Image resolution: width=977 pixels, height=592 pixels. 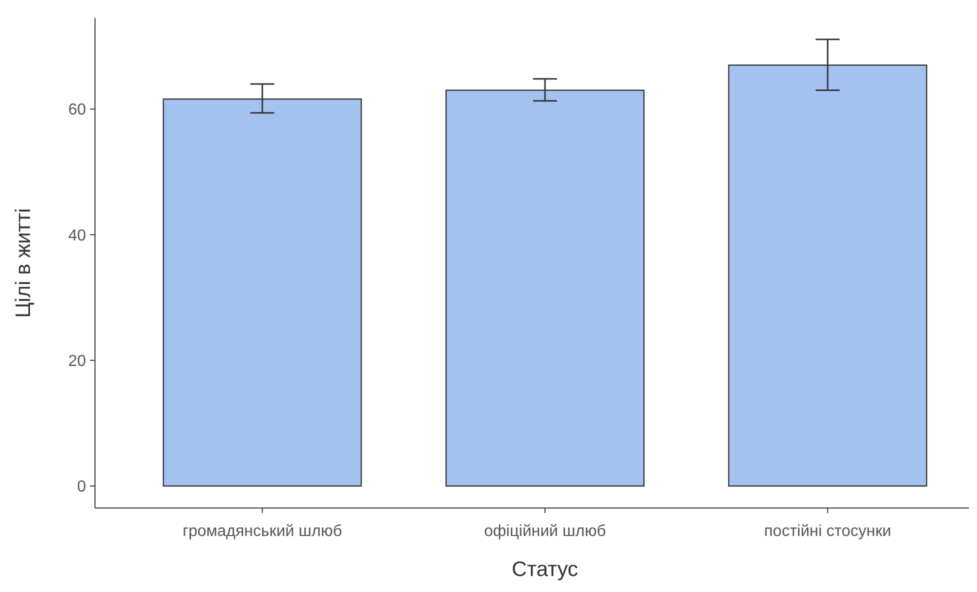 I want to click on x-axis-title: Статус, so click(x=545, y=569).